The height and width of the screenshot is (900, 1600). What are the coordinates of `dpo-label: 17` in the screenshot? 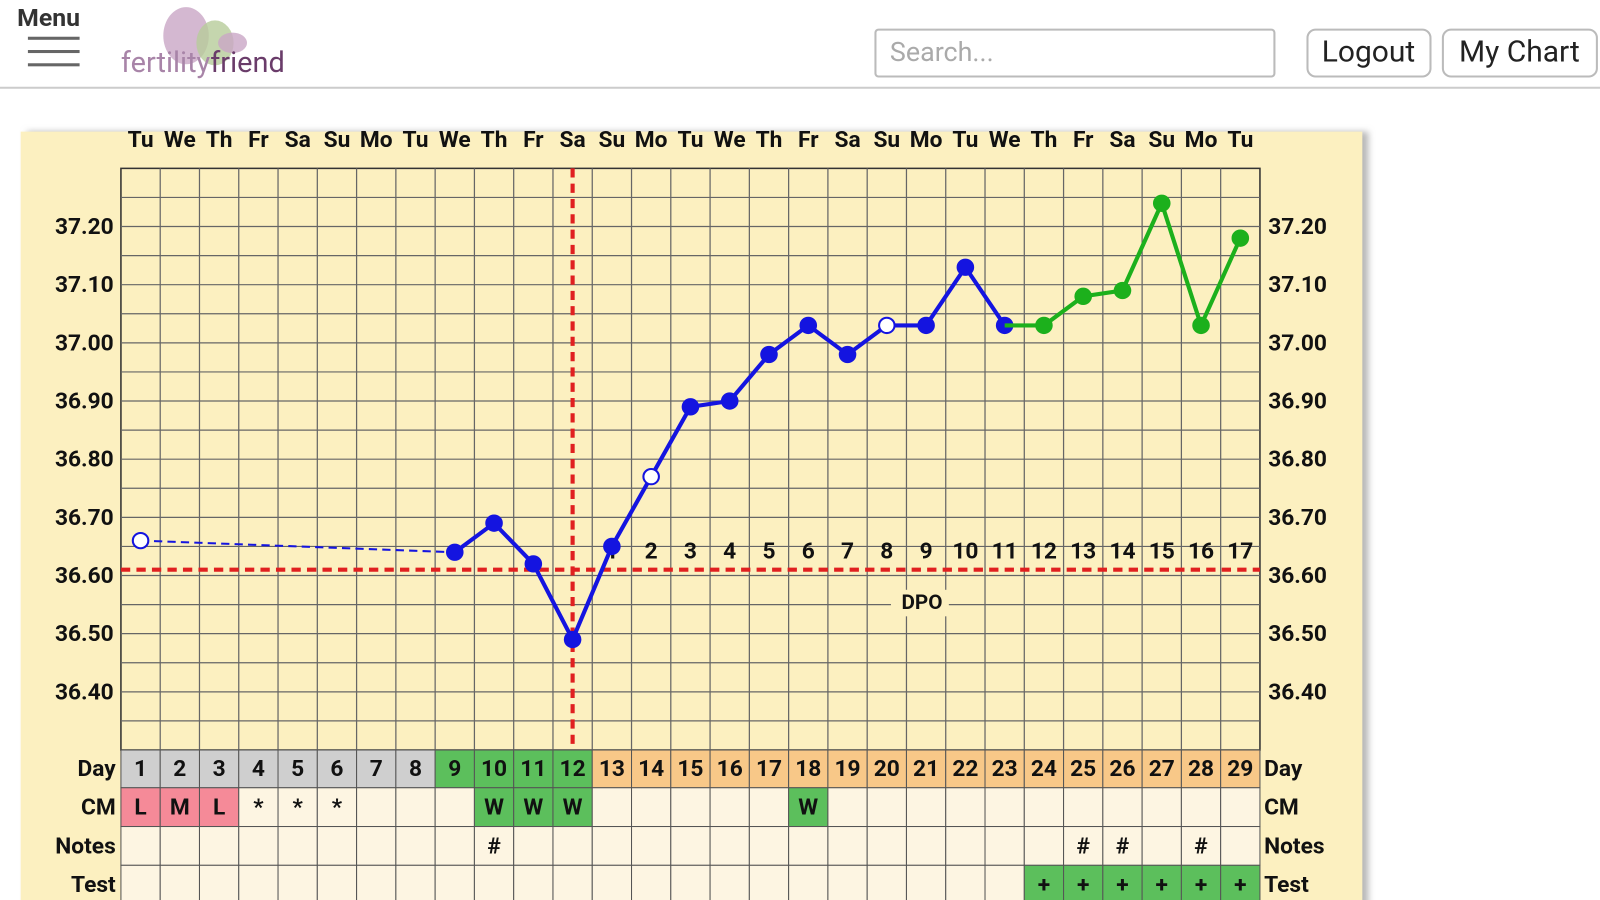 It's located at (1240, 551).